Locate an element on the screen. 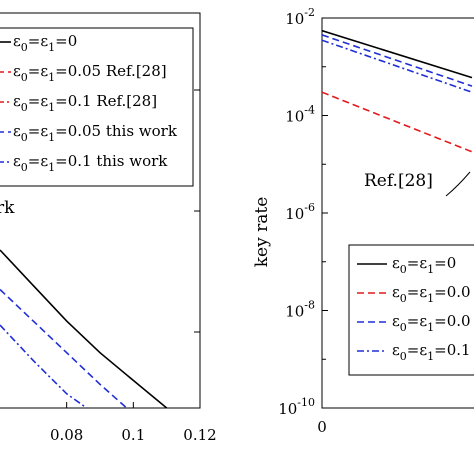 The width and height of the screenshot is (474, 474). left-x-tick-label: 0.12 is located at coordinates (199, 435).